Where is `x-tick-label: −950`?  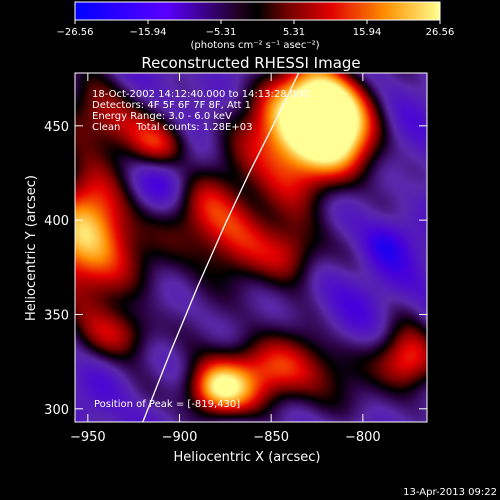 x-tick-label: −950 is located at coordinates (88, 437).